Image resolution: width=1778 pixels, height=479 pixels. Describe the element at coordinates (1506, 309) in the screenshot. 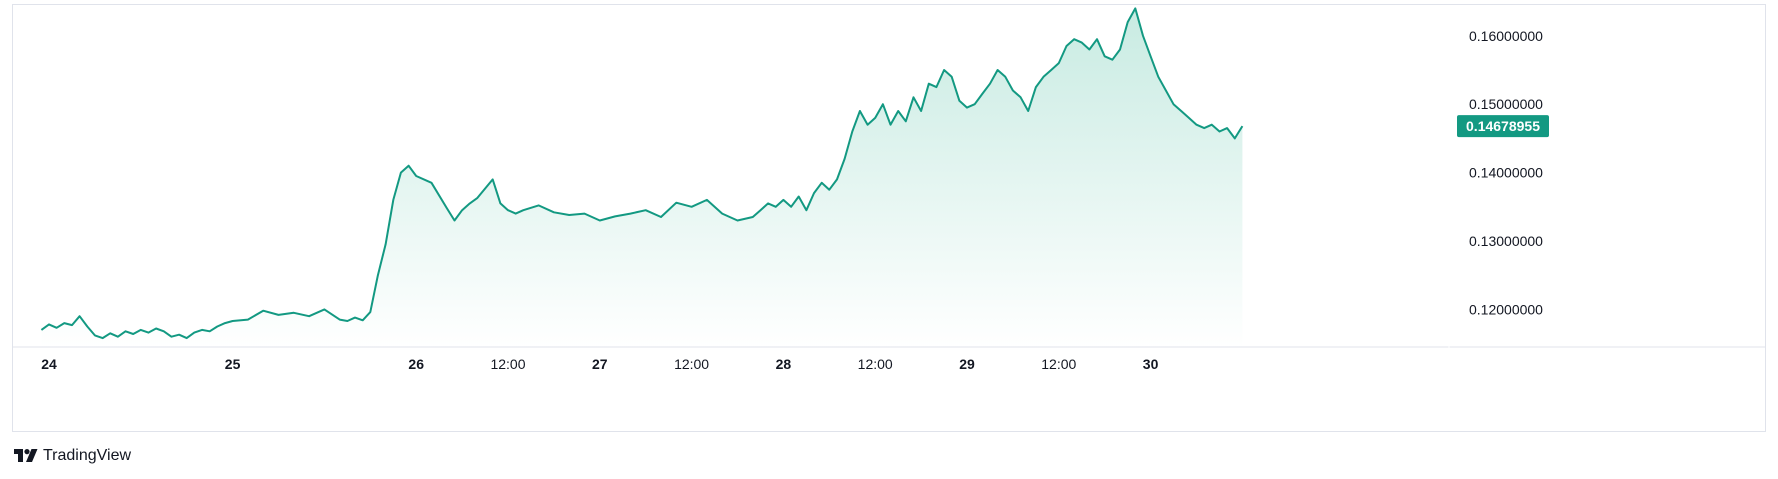

I see `price-tick-label: 0.12000000` at that location.